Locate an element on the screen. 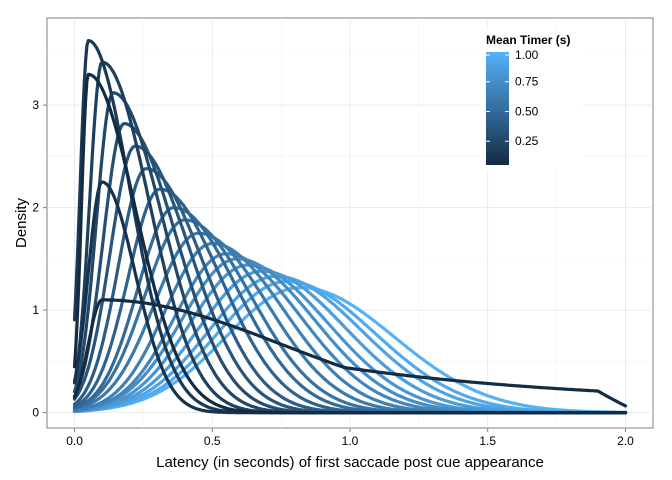  y-tick-label: 3 is located at coordinates (35, 105).